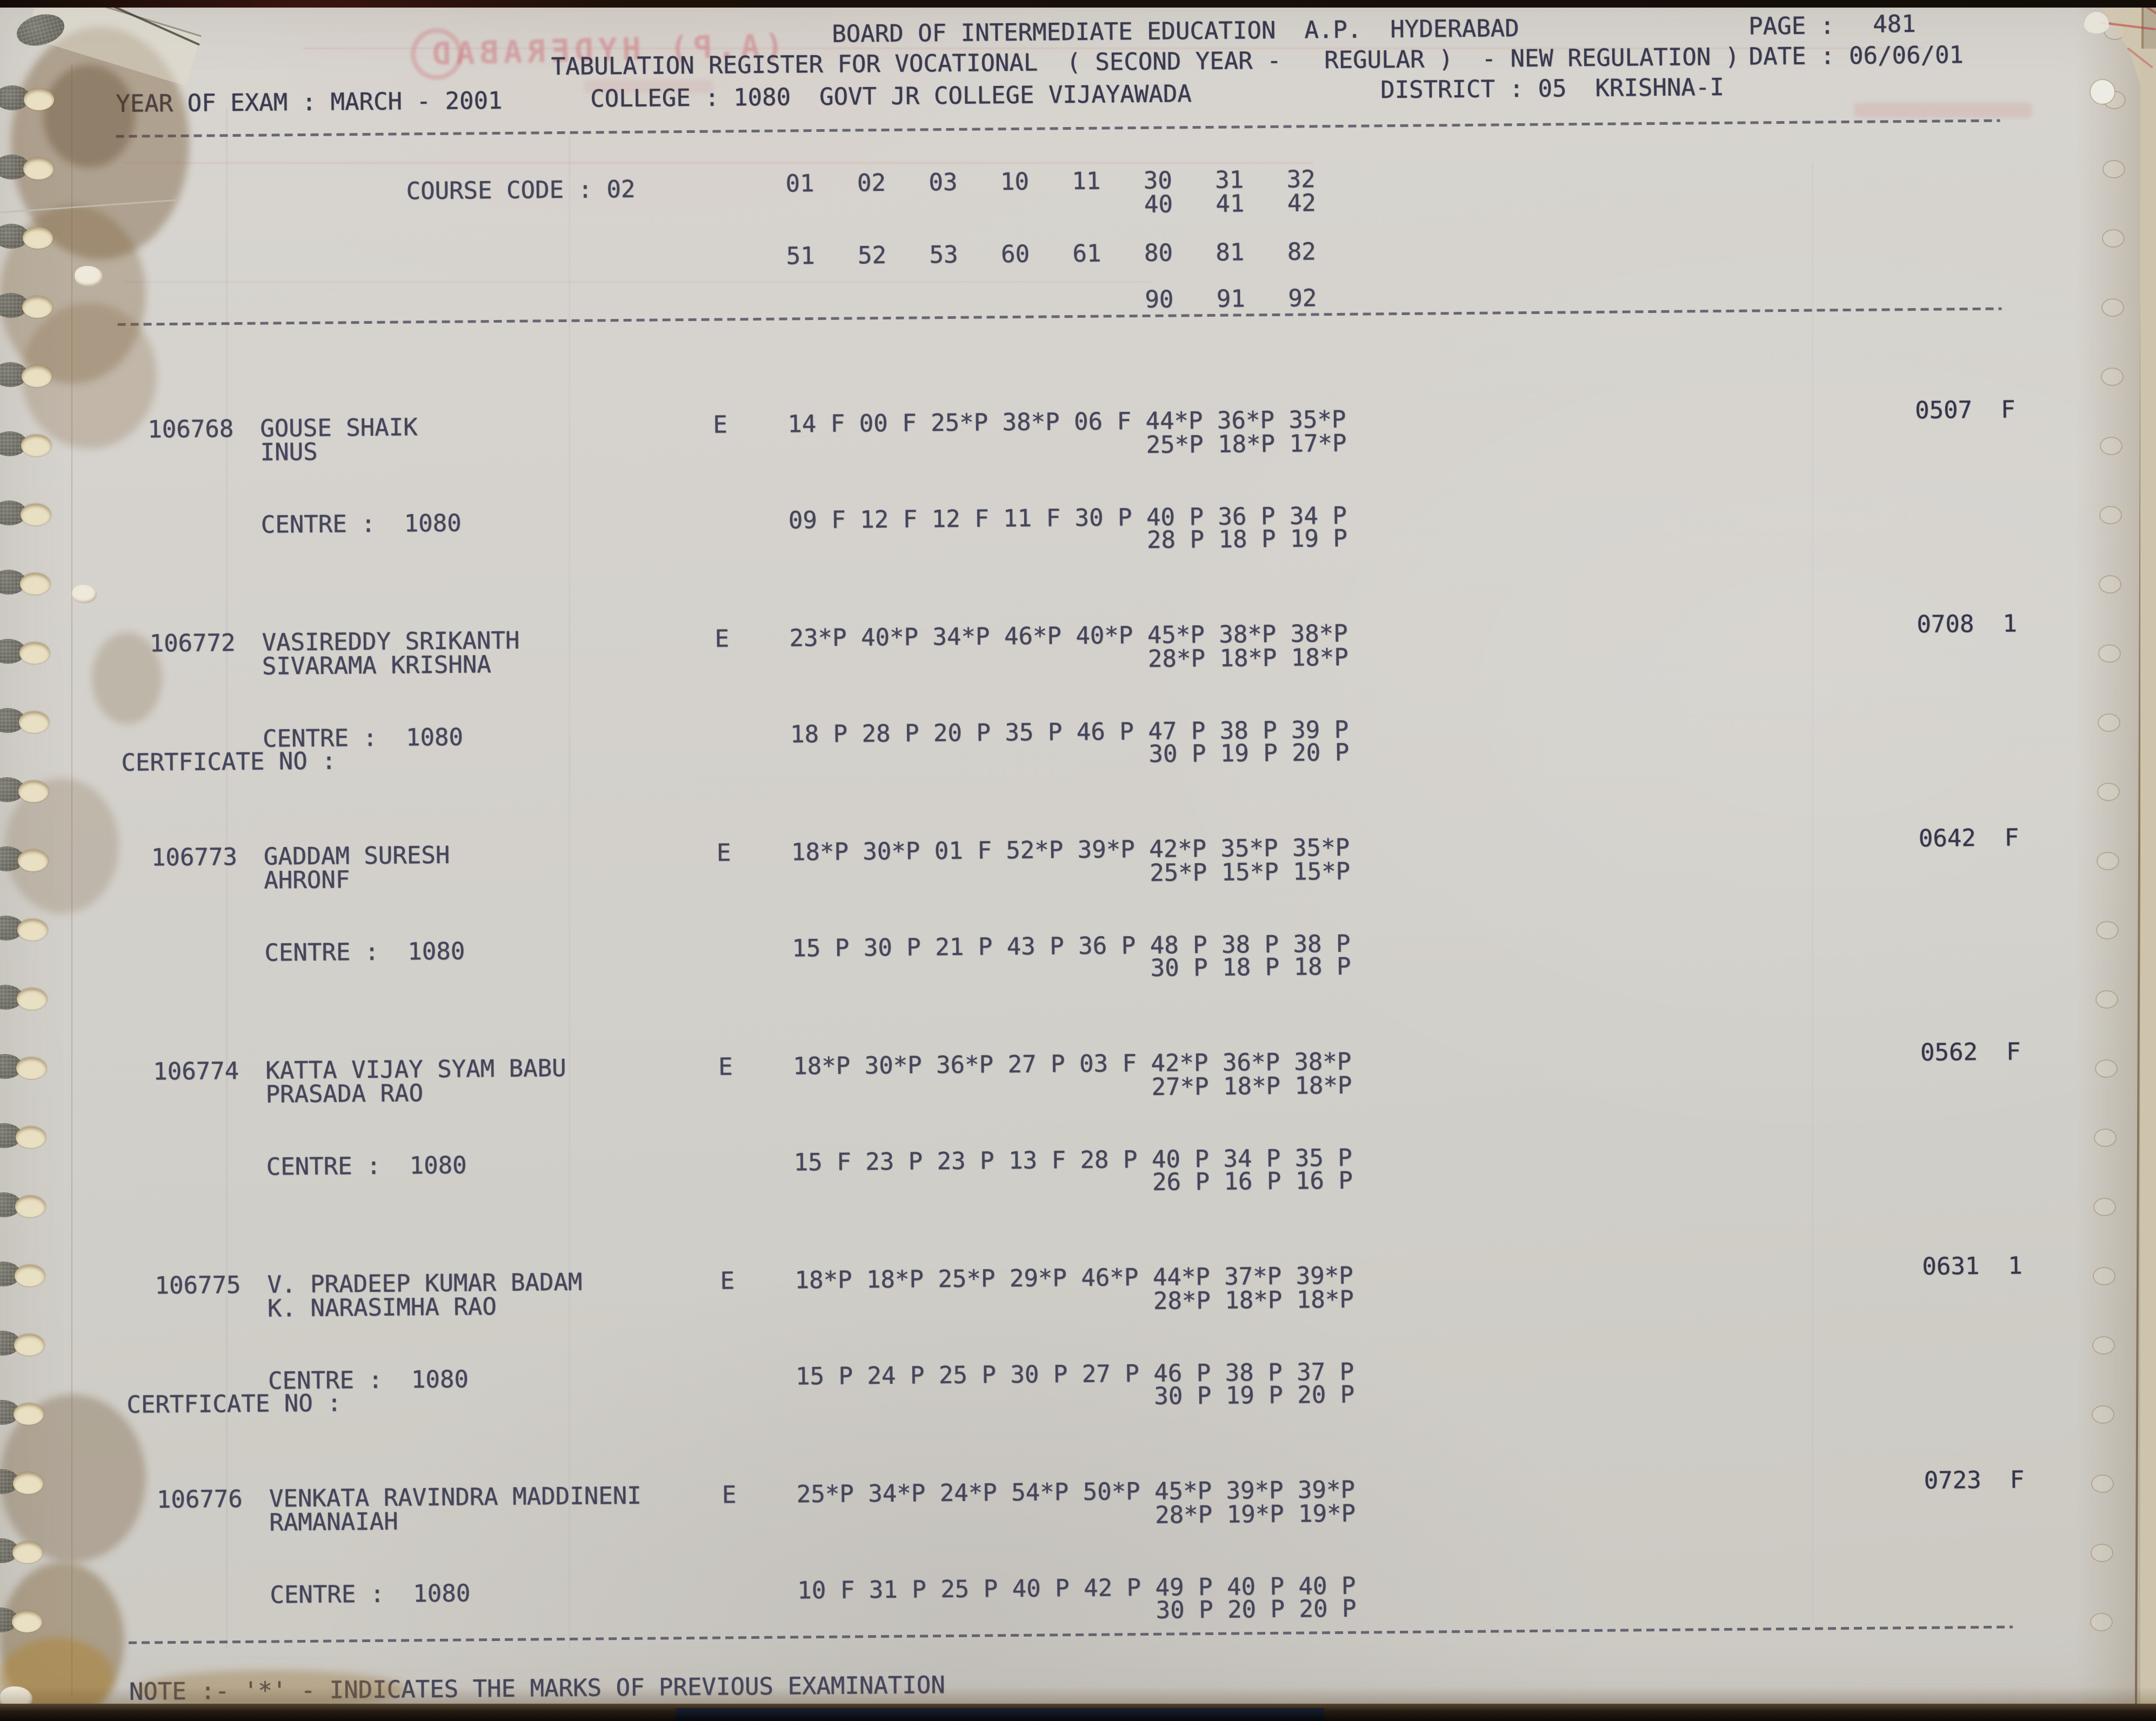 This screenshot has height=1721, width=2156. What do you see at coordinates (1894, 24) in the screenshot?
I see `page-number: 481` at bounding box center [1894, 24].